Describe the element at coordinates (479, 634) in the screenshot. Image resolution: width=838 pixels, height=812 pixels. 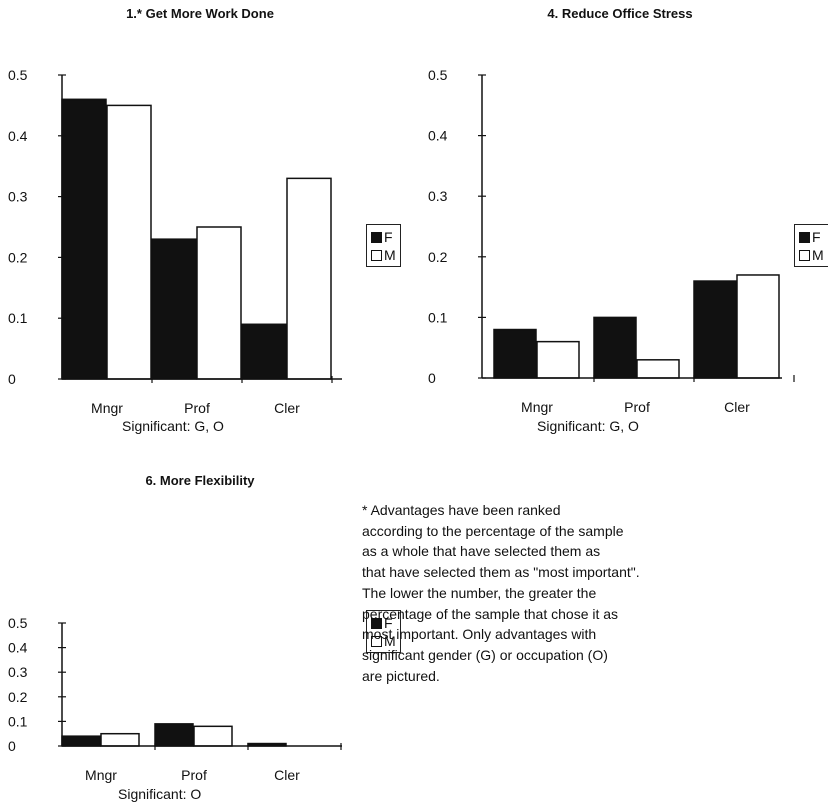
I see `footnote-line: most important. Only advantages with` at that location.